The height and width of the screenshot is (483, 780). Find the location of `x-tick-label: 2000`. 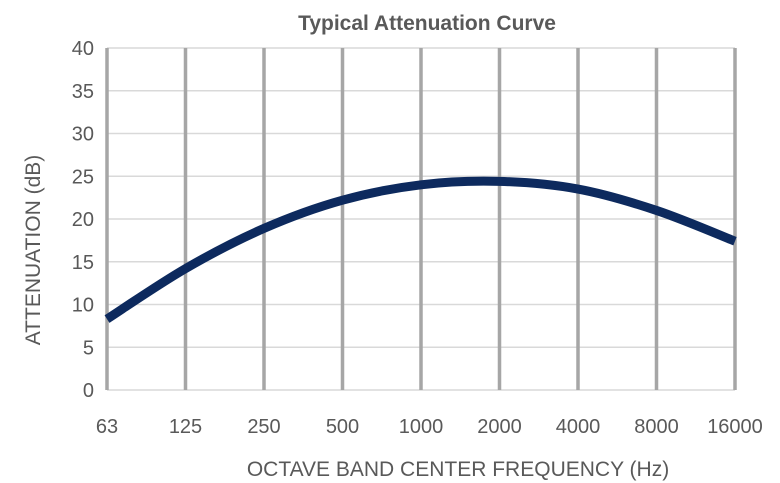

x-tick-label: 2000 is located at coordinates (499, 427).